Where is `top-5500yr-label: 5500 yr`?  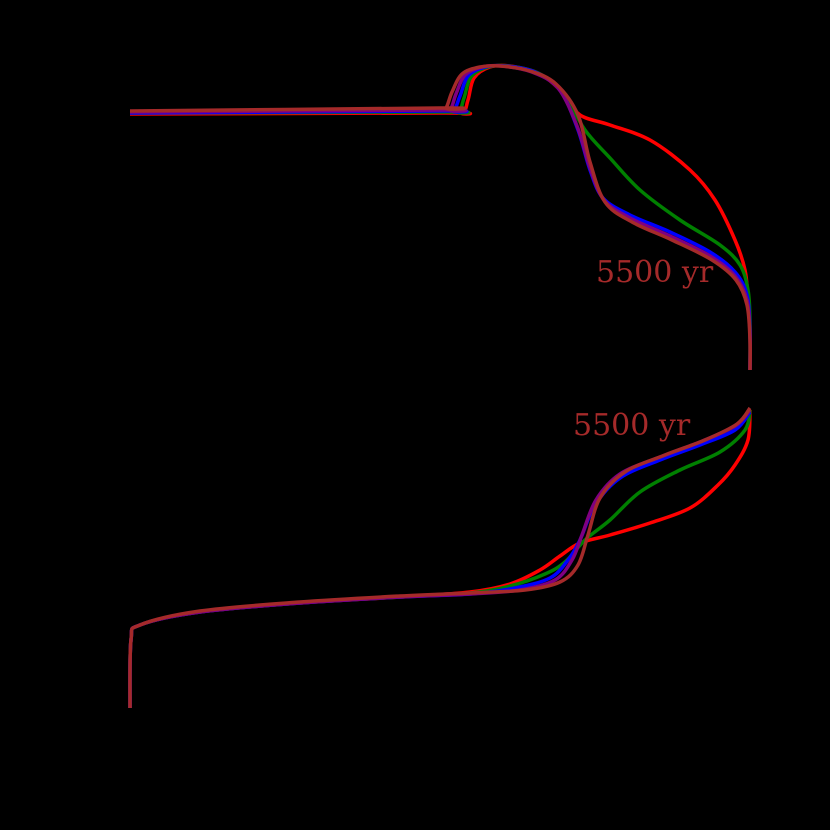
top-5500yr-label: 5500 yr is located at coordinates (655, 272).